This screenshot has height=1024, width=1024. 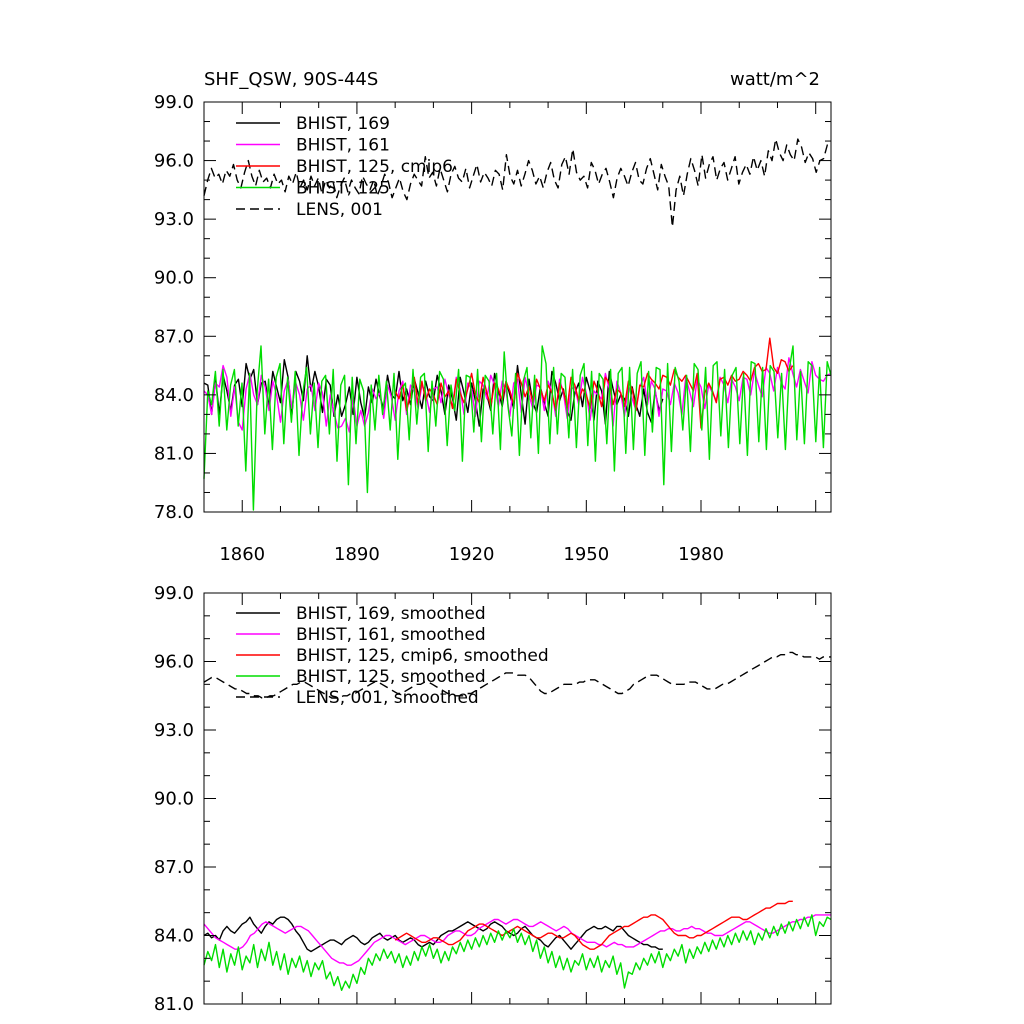 I want to click on x-tick-label: 1920, so click(x=472, y=554).